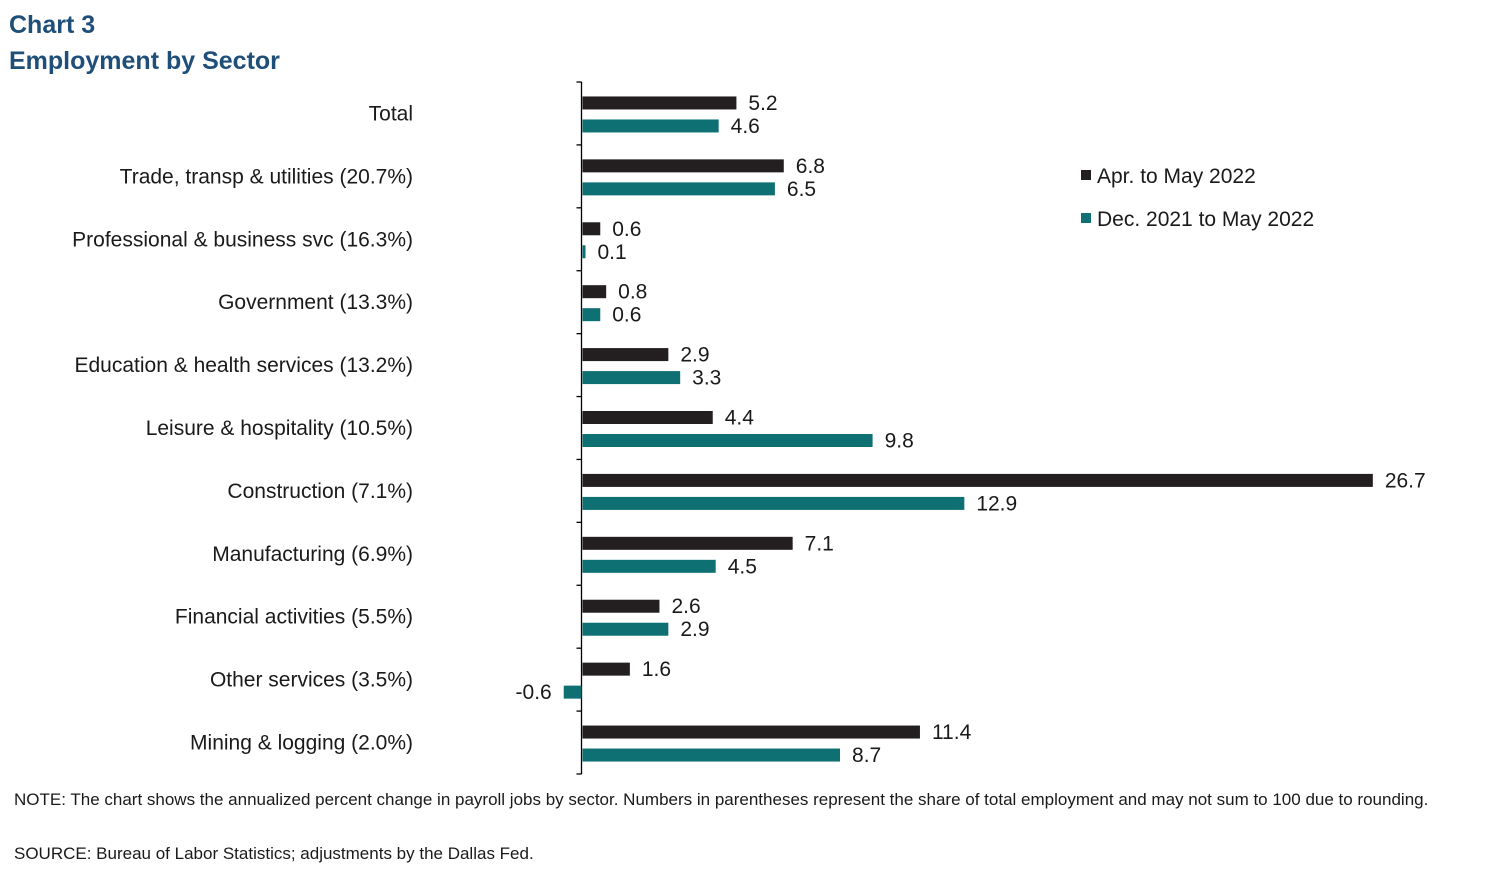 The width and height of the screenshot is (1494, 883). Describe the element at coordinates (740, 418) in the screenshot. I see `data-label: 4.4` at that location.